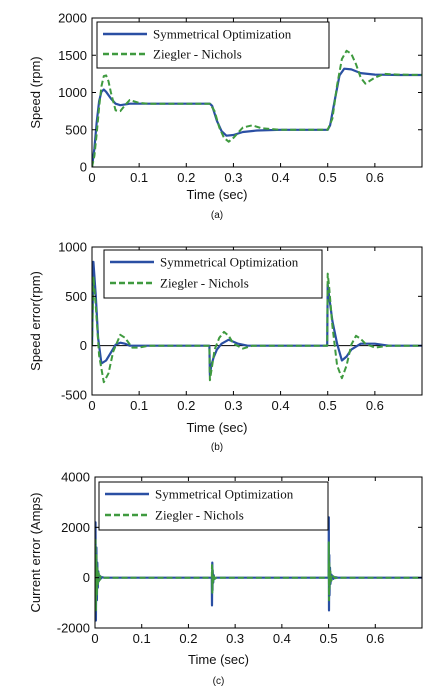  Describe the element at coordinates (35, 92) in the screenshot. I see `y-axis-label: Speed (rpm)` at that location.